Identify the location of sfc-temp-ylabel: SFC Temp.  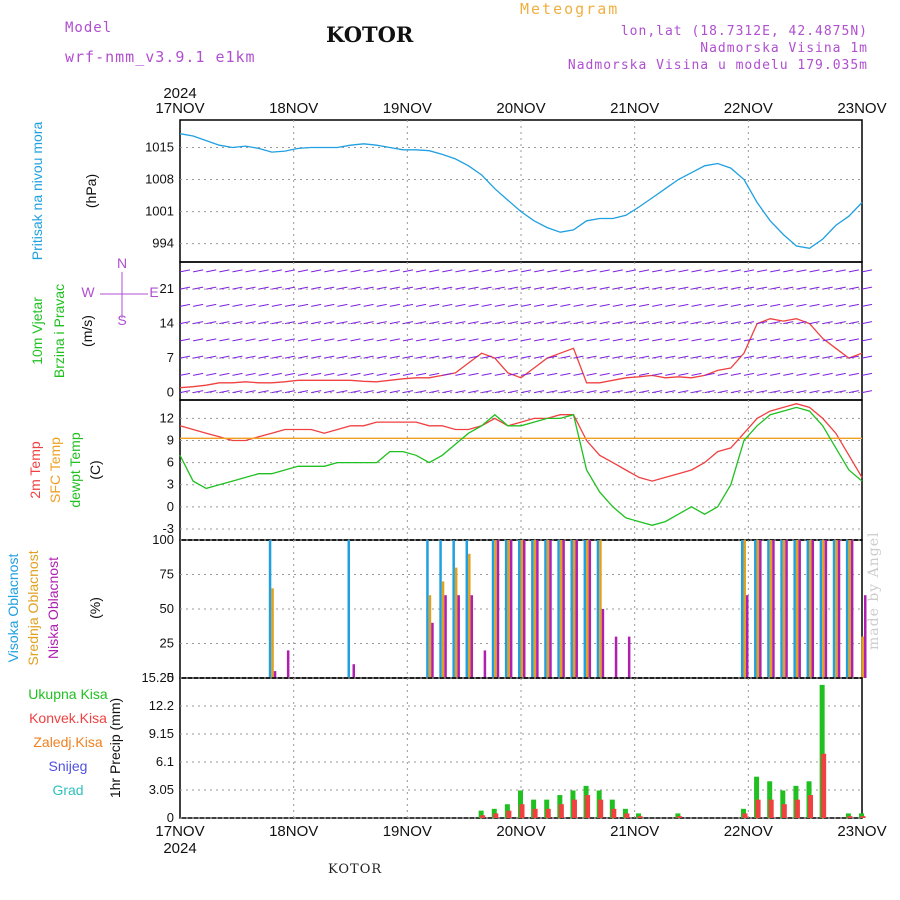
(55, 470).